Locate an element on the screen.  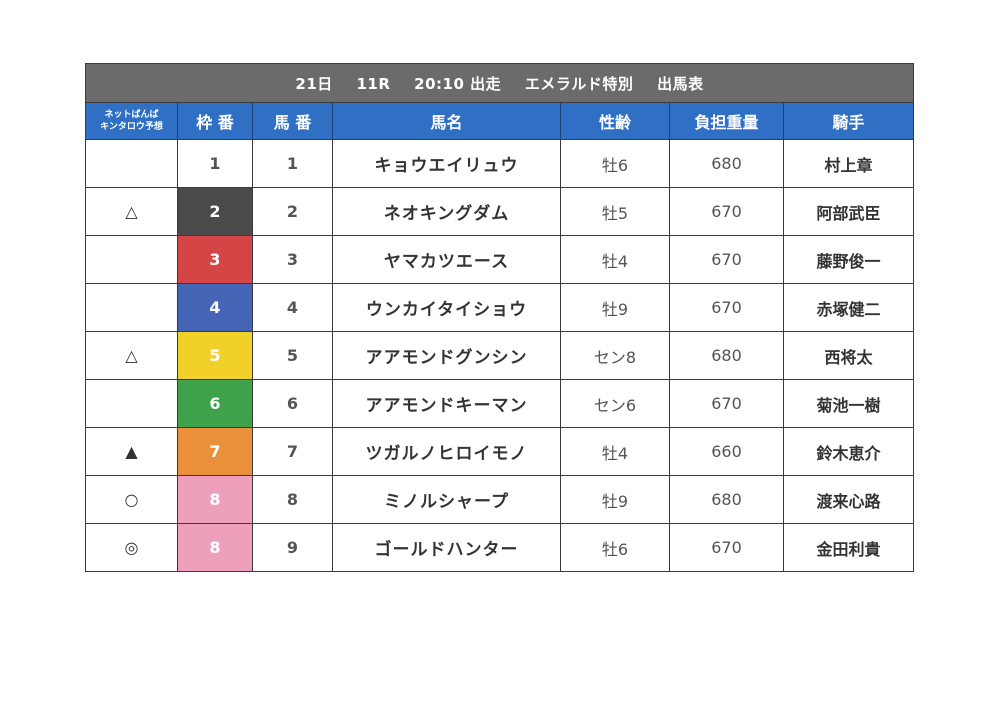
race-number: 11R is located at coordinates (373, 83).